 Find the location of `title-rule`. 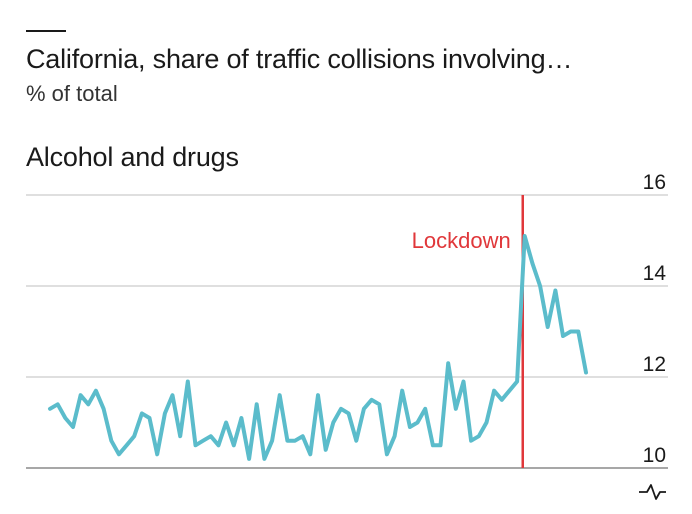

title-rule is located at coordinates (46, 31).